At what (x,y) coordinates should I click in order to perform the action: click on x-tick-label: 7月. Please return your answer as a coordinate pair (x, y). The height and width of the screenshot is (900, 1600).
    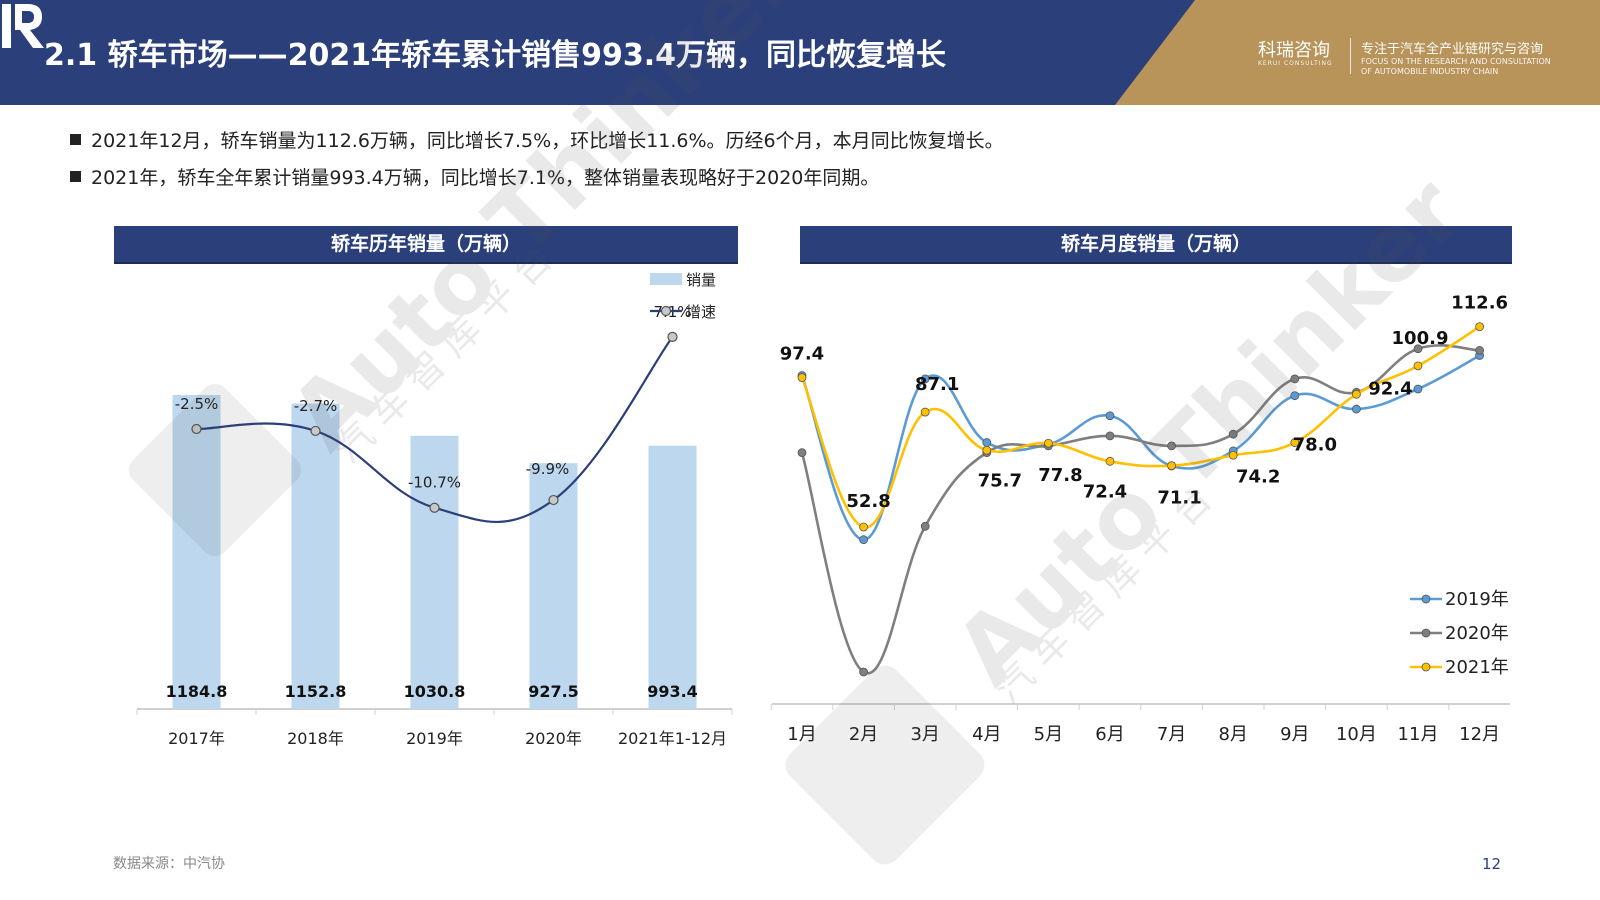
    Looking at the image, I should click on (1171, 734).